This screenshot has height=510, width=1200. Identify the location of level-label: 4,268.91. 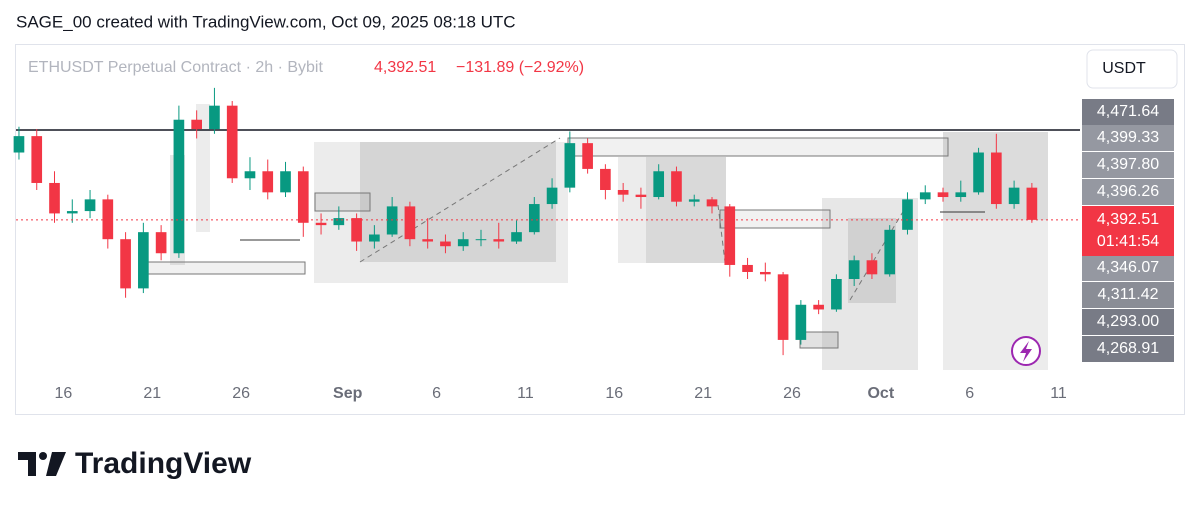
(1128, 348).